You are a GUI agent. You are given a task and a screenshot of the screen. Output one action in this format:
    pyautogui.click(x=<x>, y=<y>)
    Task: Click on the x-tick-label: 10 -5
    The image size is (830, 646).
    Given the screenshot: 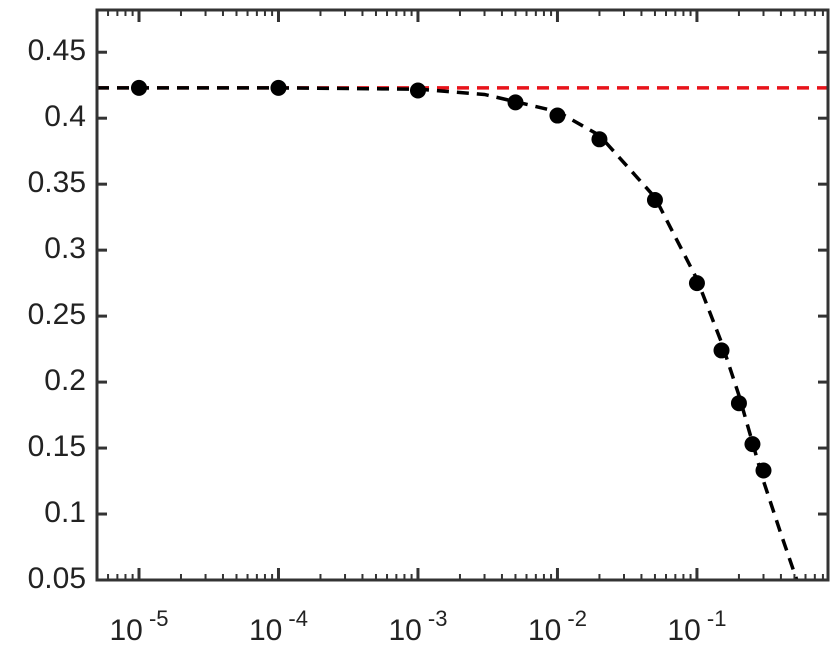 What is the action you would take?
    pyautogui.click(x=138, y=626)
    